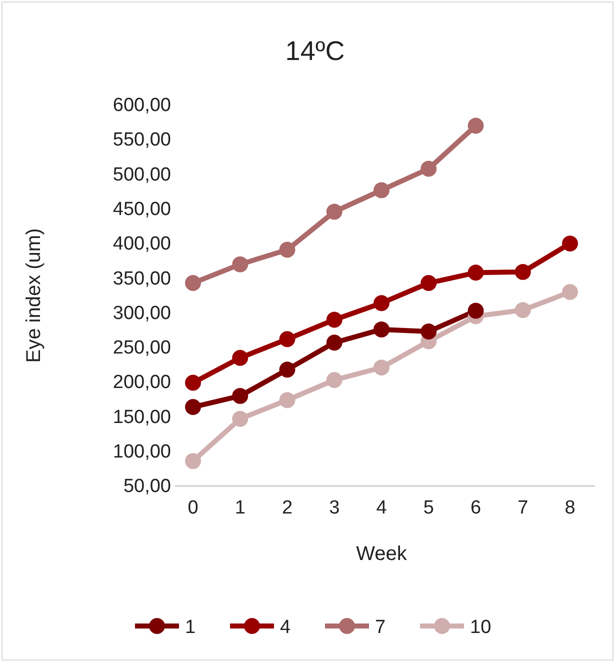 The image size is (615, 662). What do you see at coordinates (285, 627) in the screenshot?
I see `legend-label: 4` at bounding box center [285, 627].